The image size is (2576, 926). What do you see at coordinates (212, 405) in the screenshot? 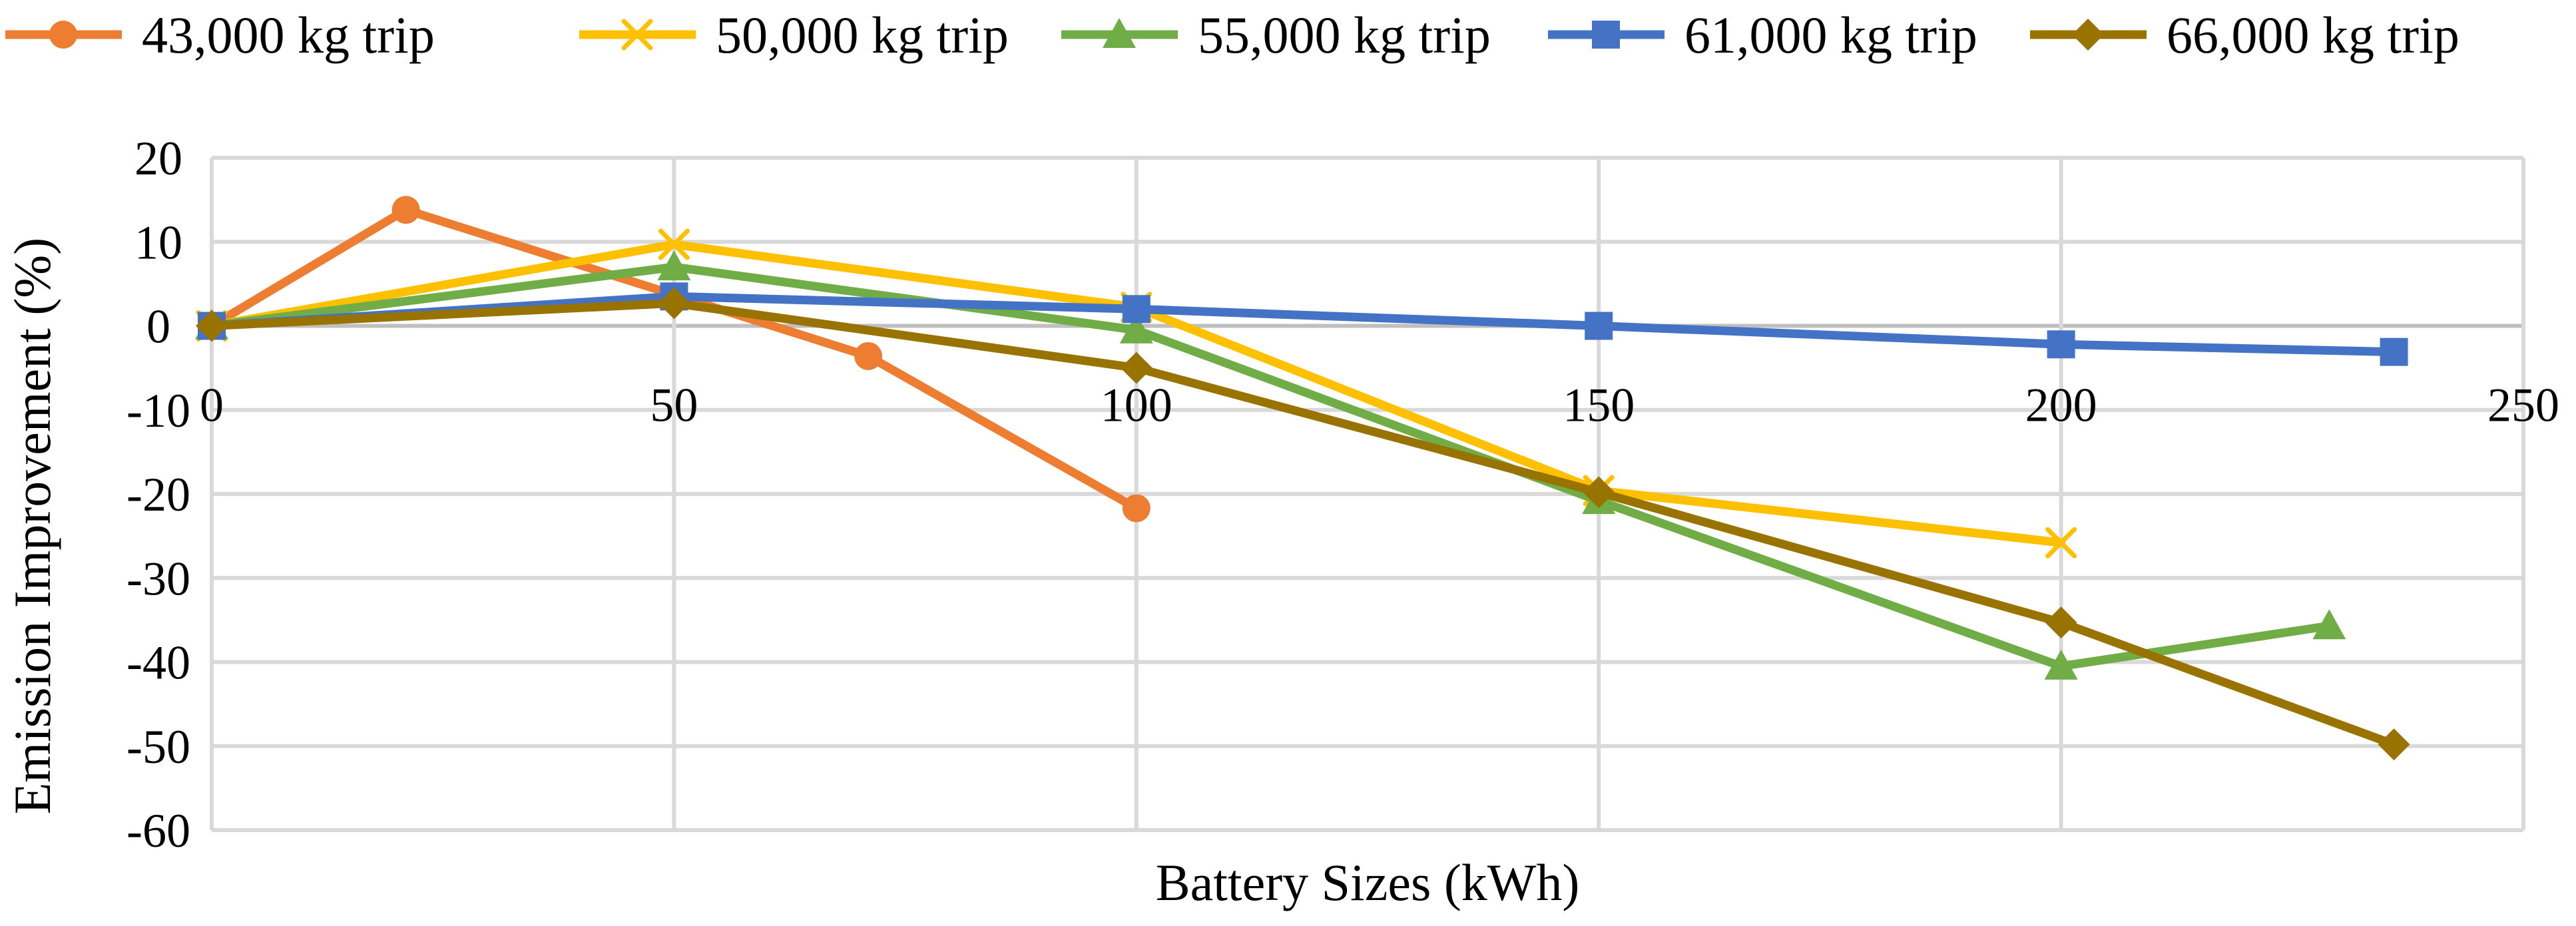
I see `x-tick-label: 0` at bounding box center [212, 405].